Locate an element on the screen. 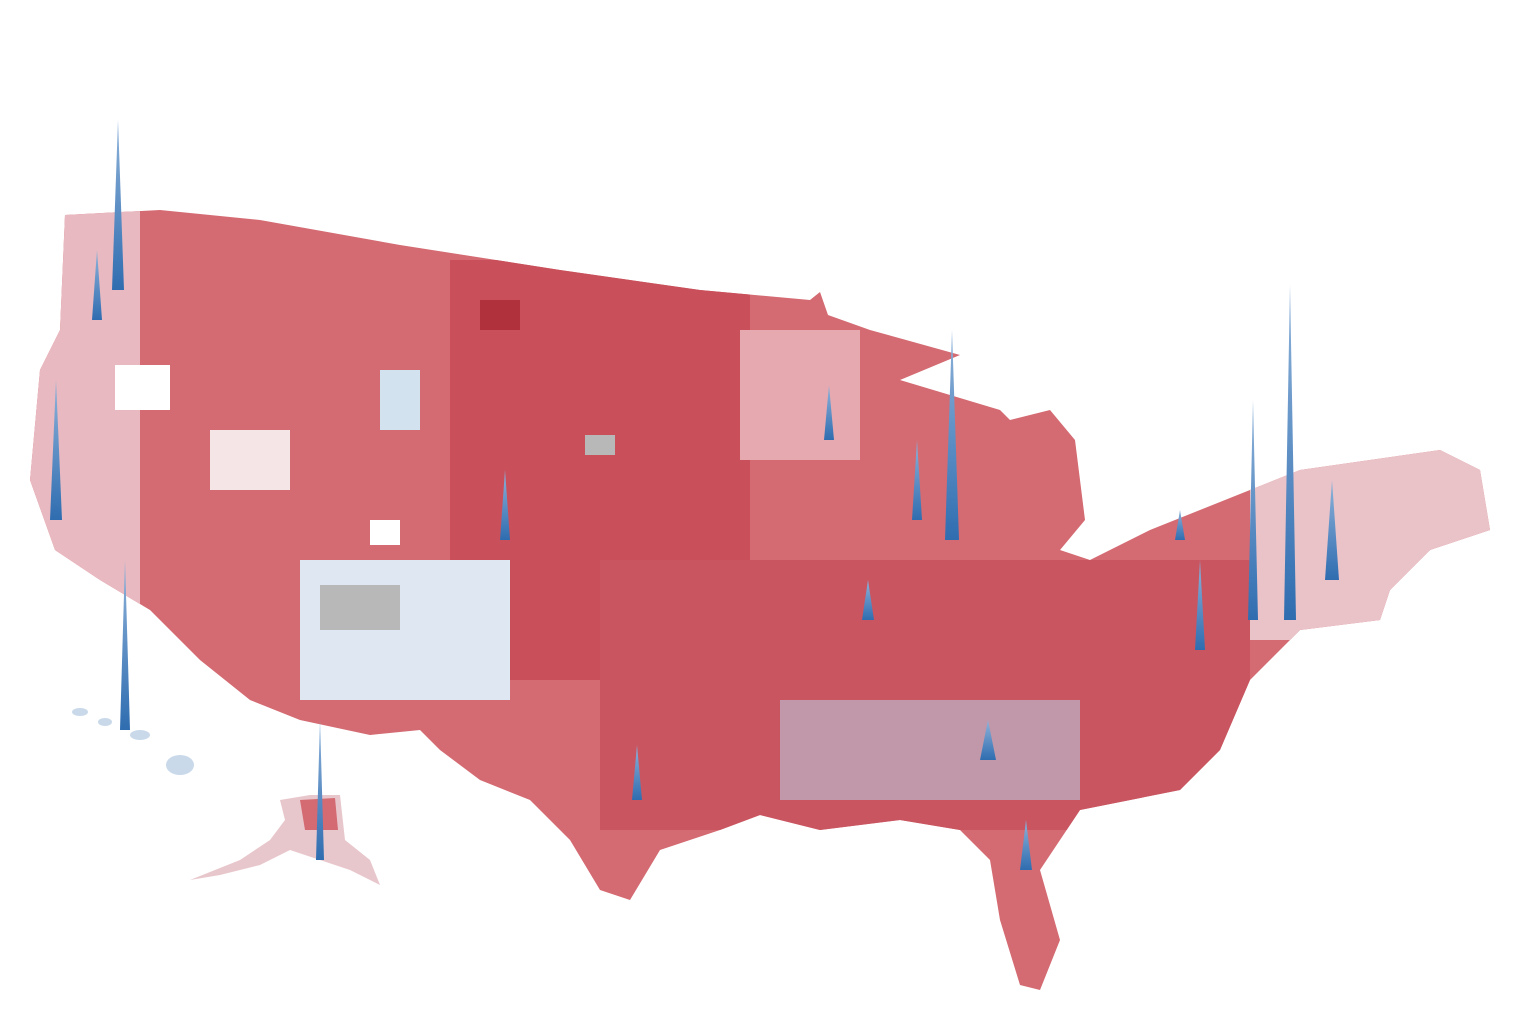 This screenshot has width=1536, height=1035. dark-area is located at coordinates (500, 315).